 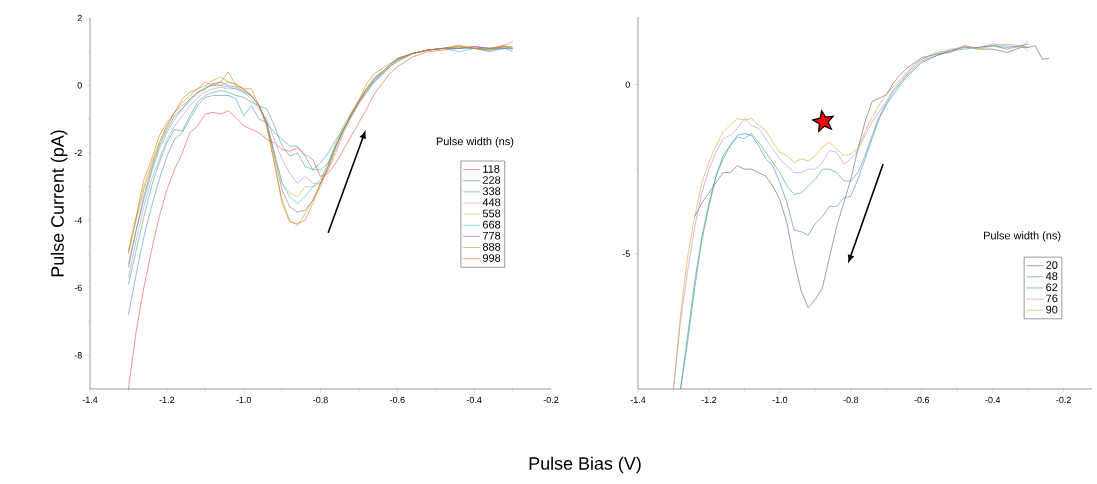 What do you see at coordinates (1052, 298) in the screenshot?
I see `legend-label: 76` at bounding box center [1052, 298].